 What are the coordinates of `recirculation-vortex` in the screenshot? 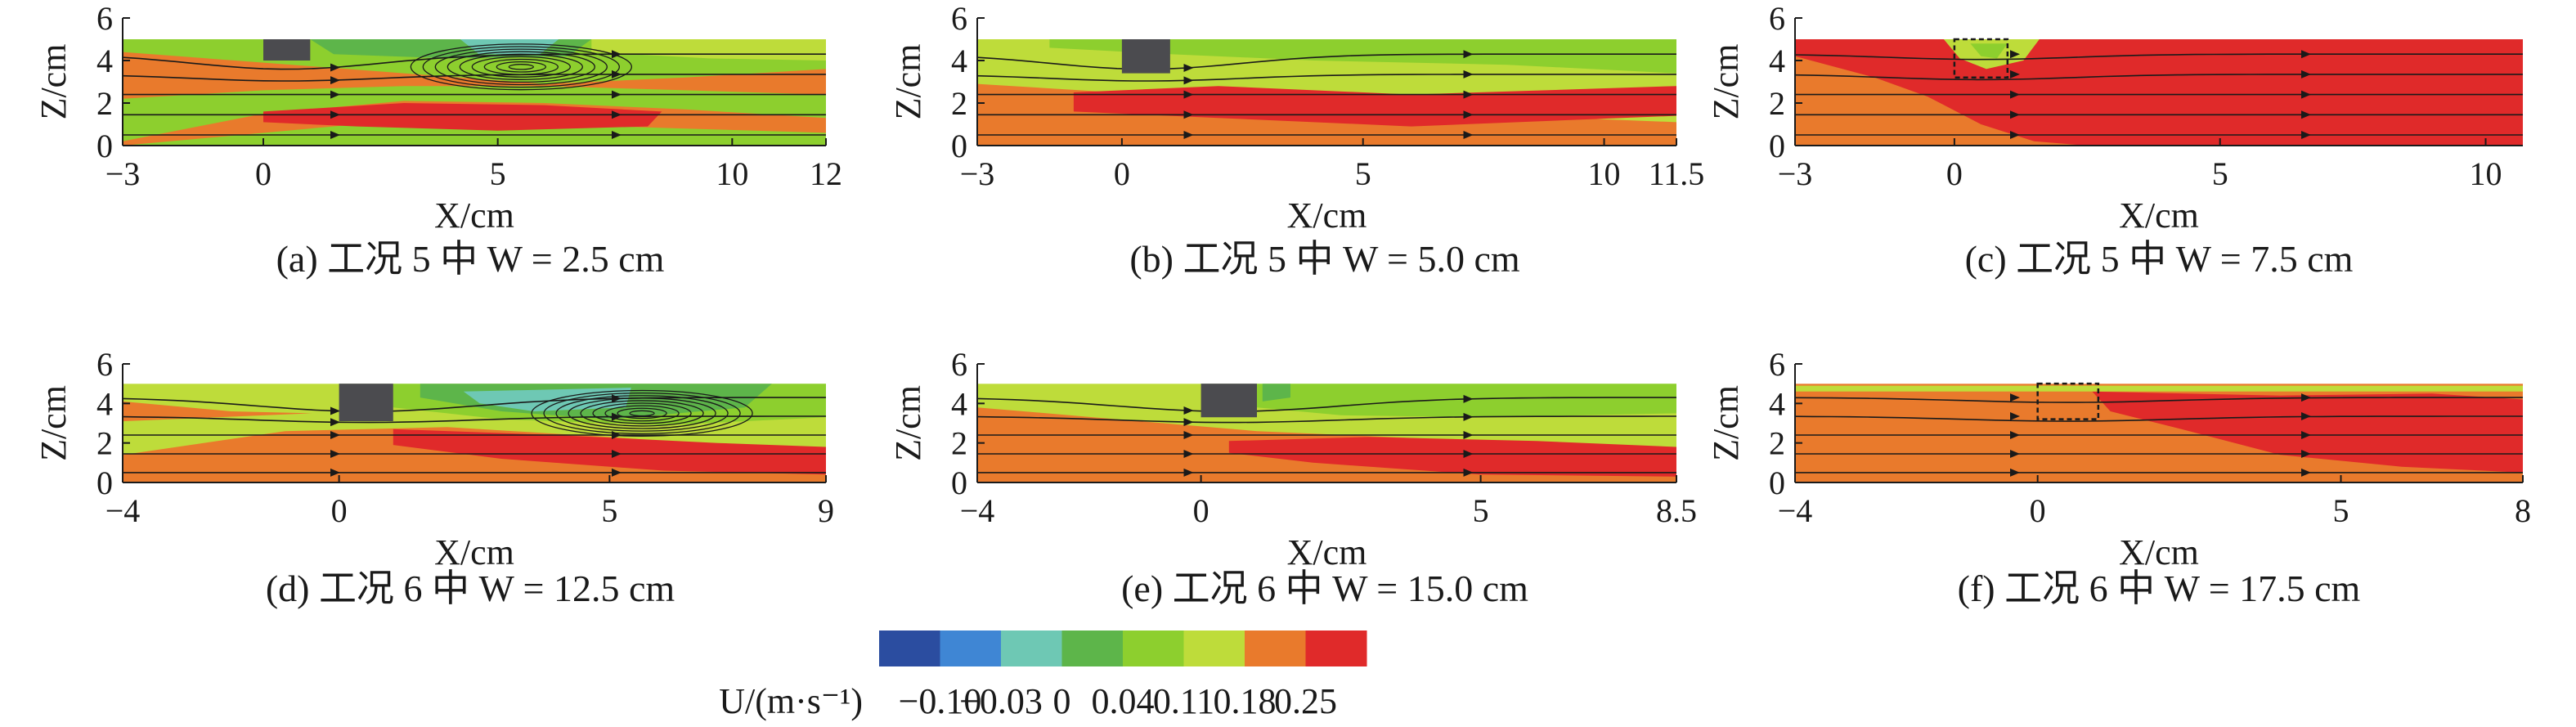 It's located at (642, 413).